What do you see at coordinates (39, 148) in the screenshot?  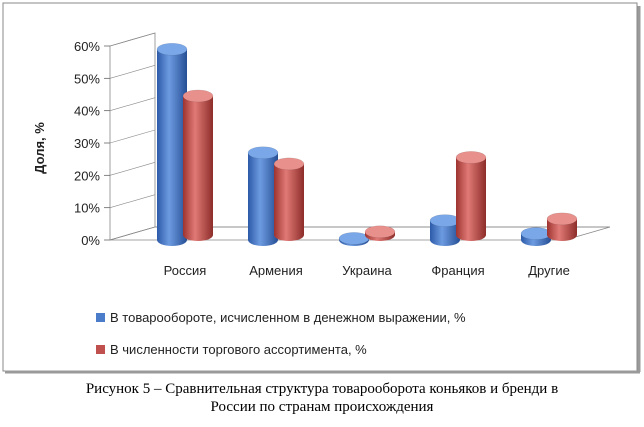 I see `y-axis-label: Доля, %` at bounding box center [39, 148].